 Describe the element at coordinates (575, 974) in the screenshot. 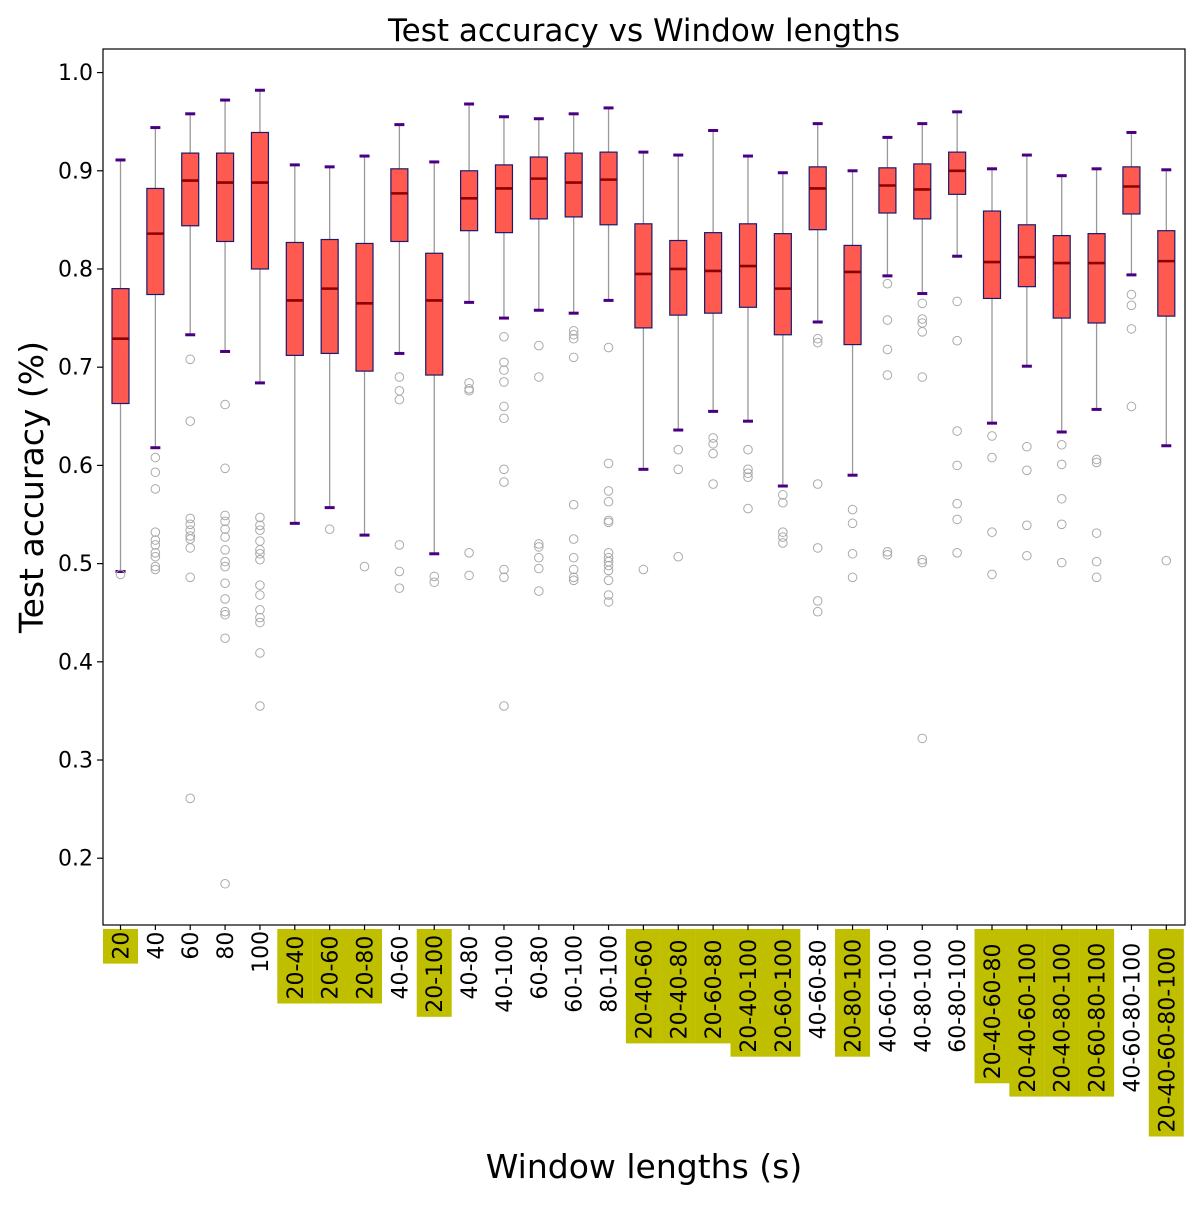

I see `x-tick-label: 60-100` at that location.